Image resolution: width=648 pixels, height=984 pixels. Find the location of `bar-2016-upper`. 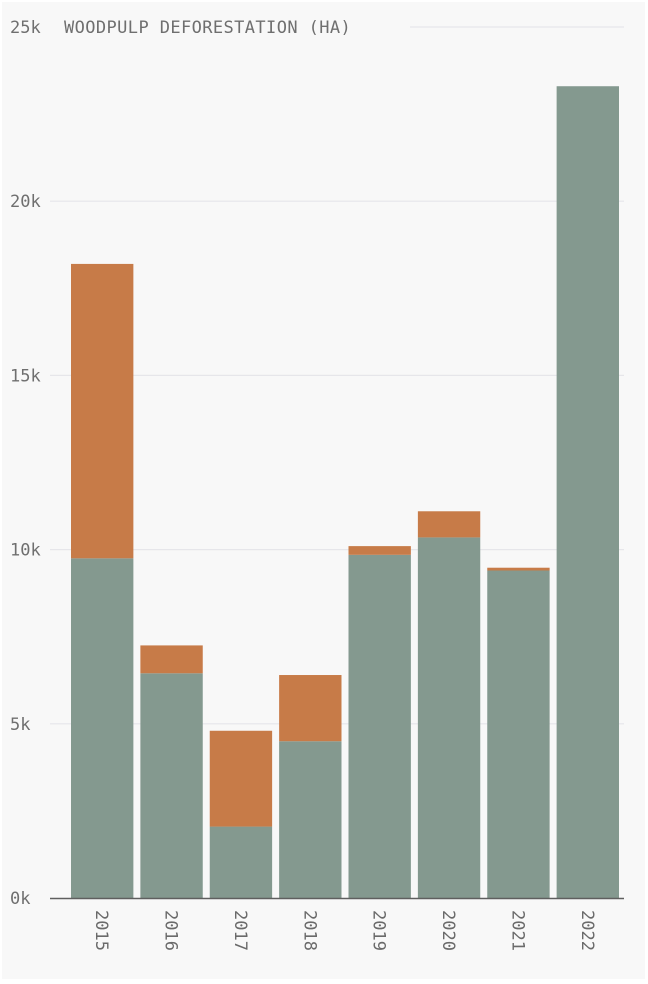

bar-2016-upper is located at coordinates (171, 659).